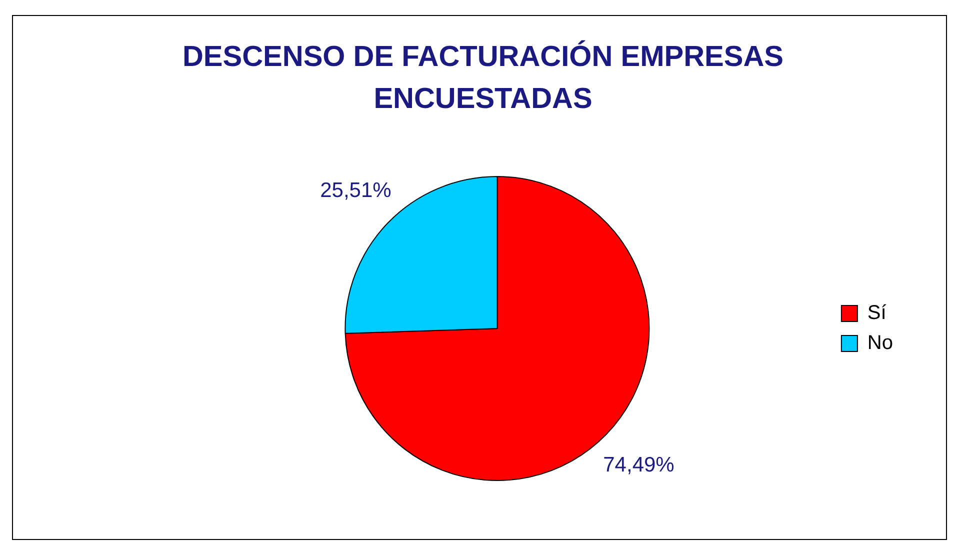 This screenshot has width=955, height=544. Describe the element at coordinates (877, 313) in the screenshot. I see `legend-label: Sí` at that location.